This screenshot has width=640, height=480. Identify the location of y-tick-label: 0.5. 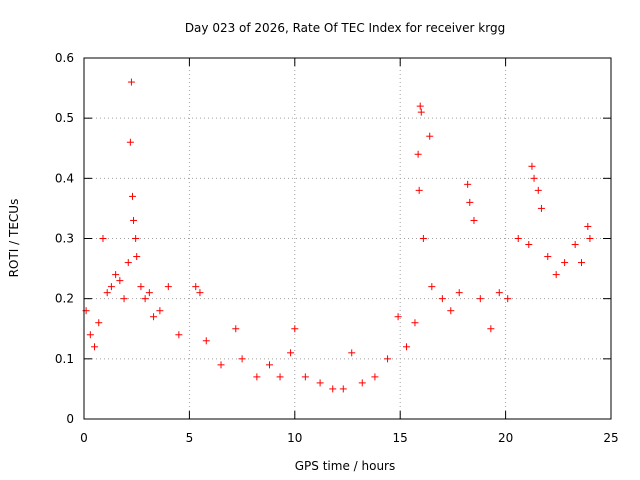
(64, 118).